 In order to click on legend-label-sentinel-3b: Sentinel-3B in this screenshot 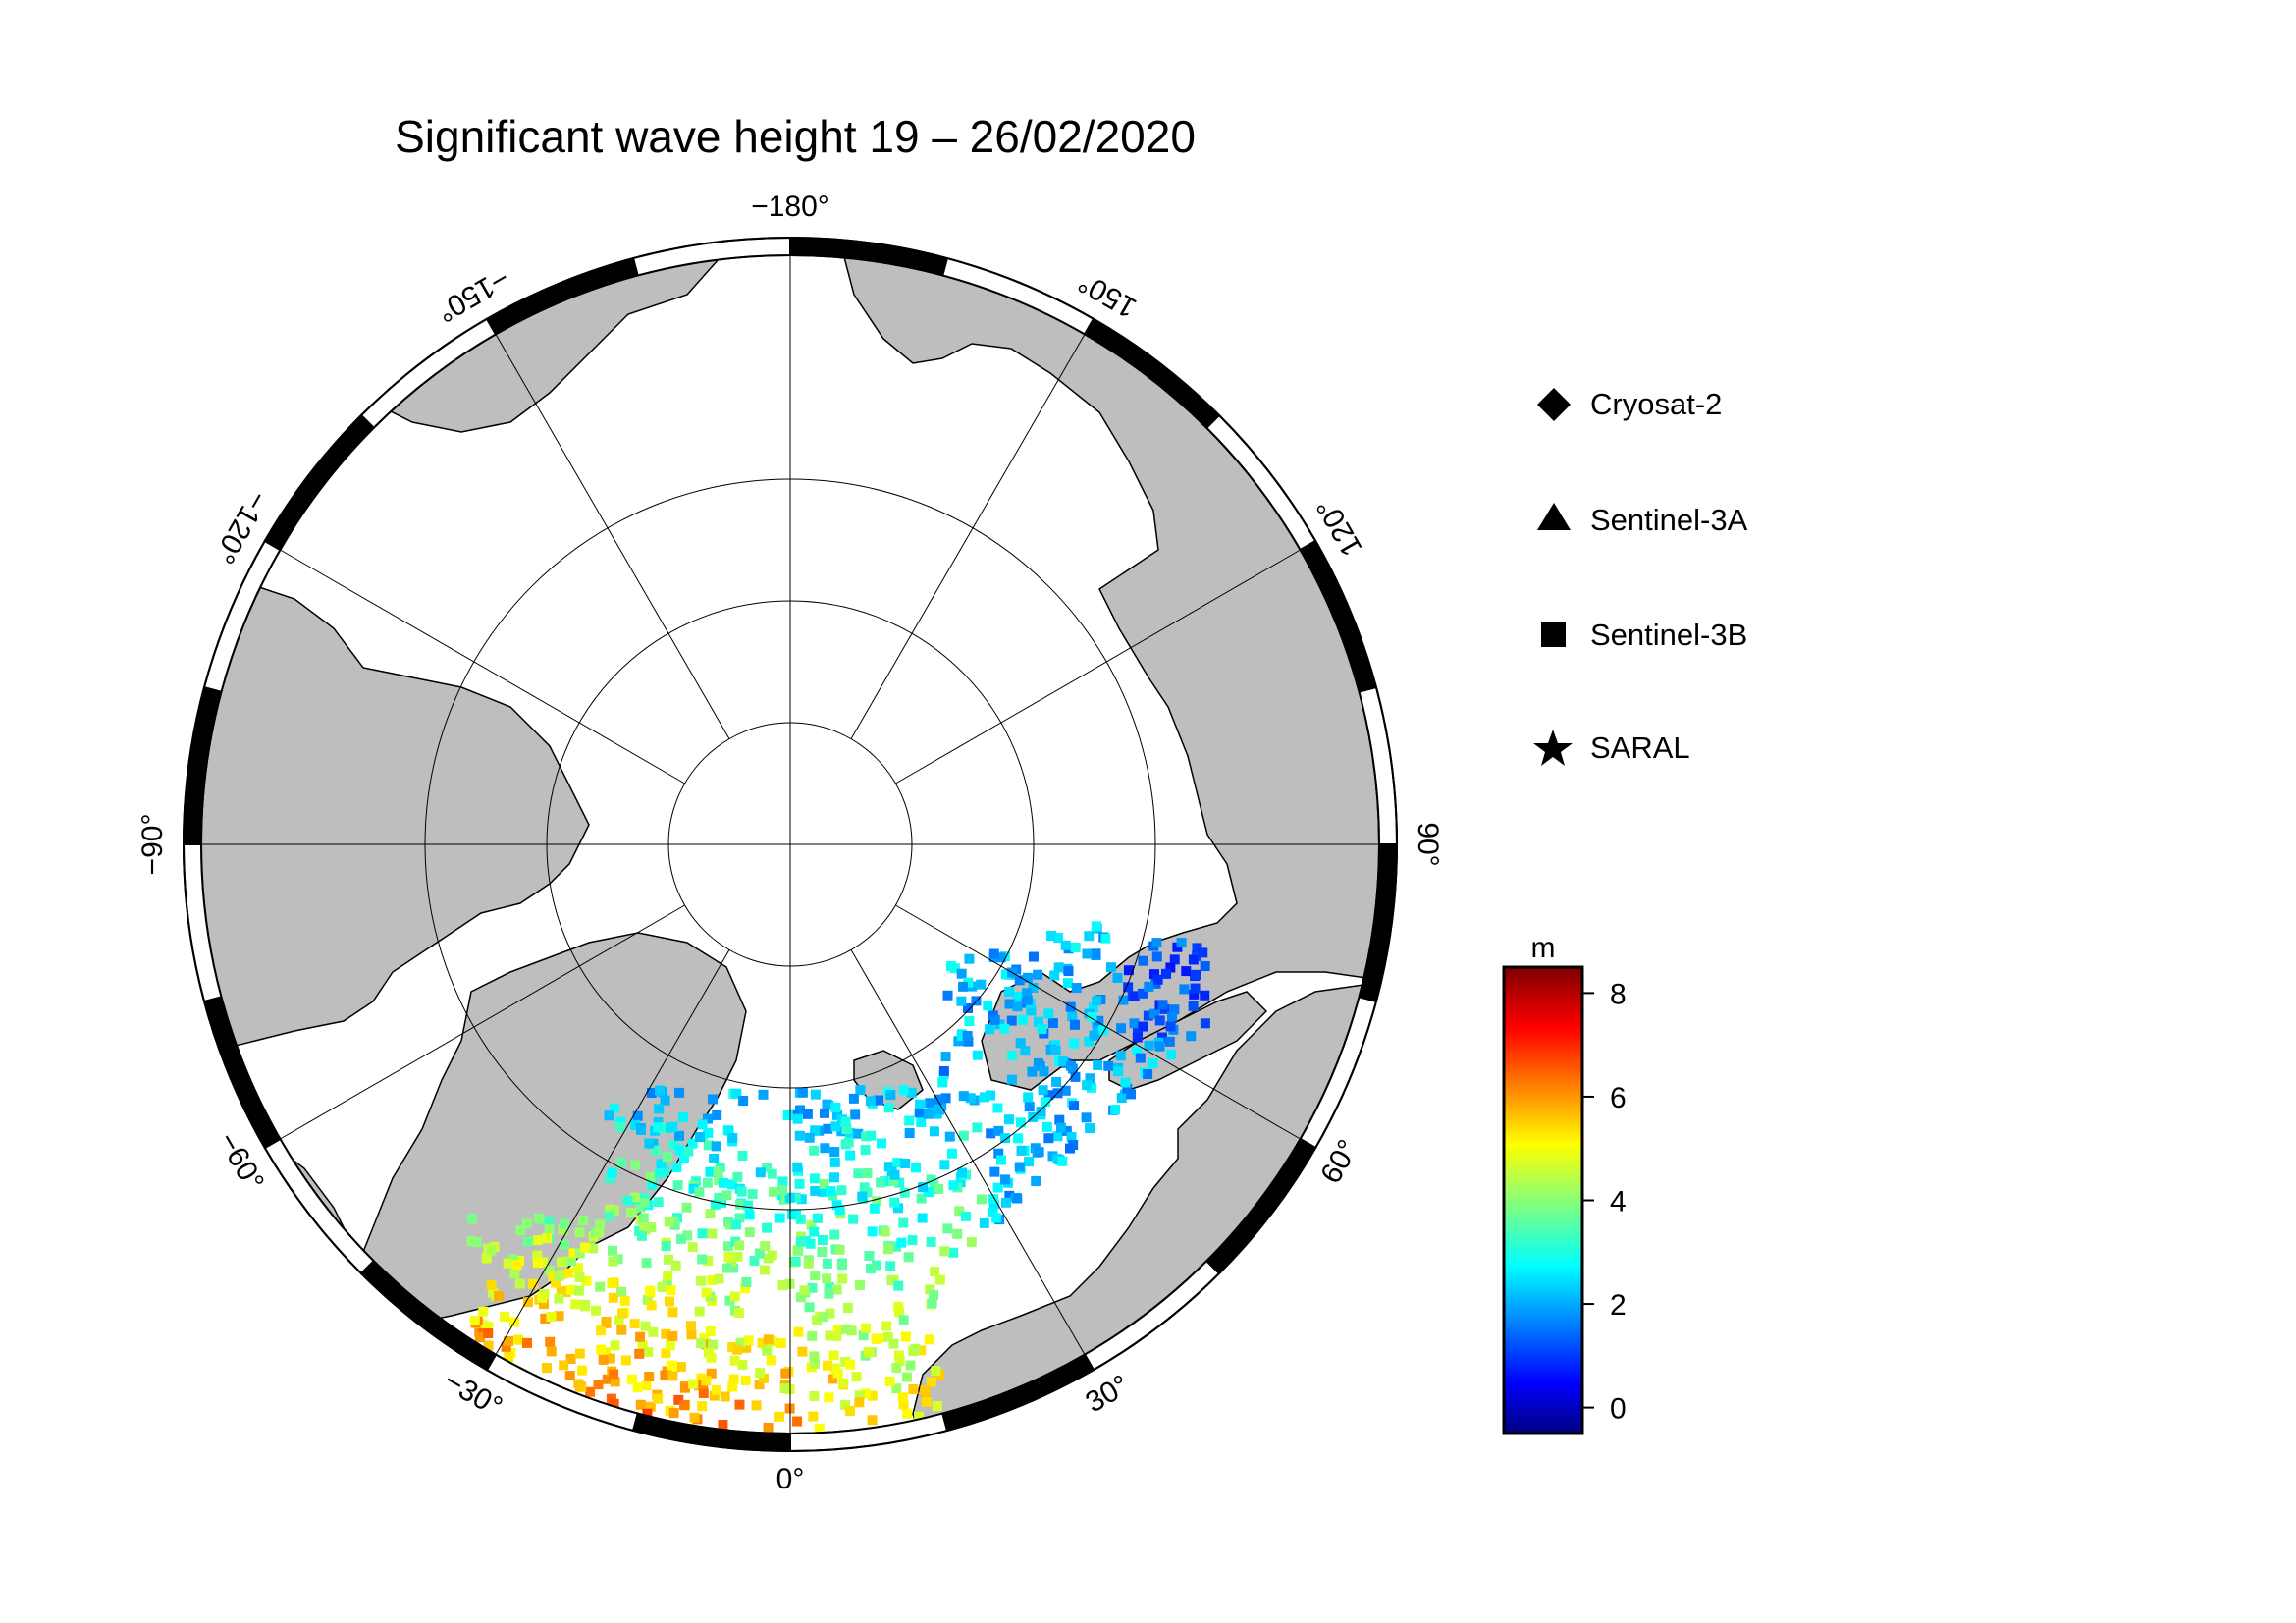, I will do `click(1668, 635)`.